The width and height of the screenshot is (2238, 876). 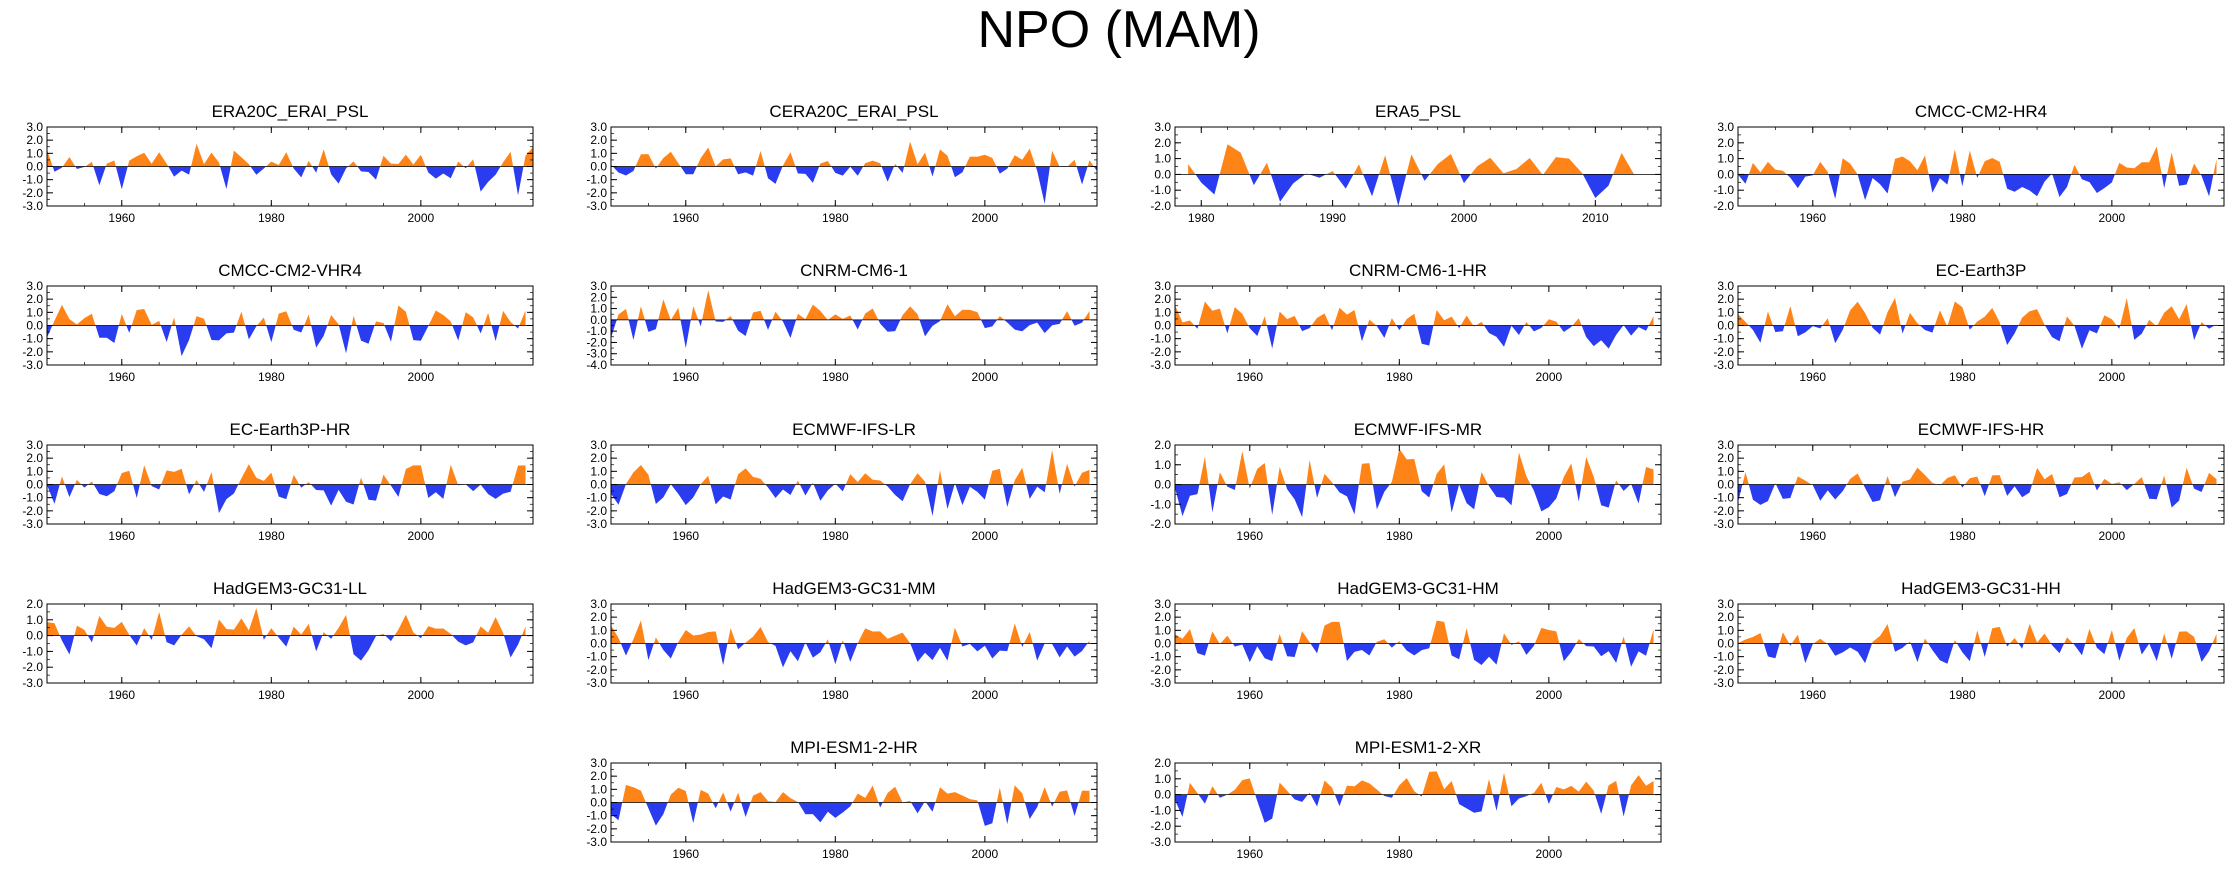 I want to click on panel-title: EC-Earth3P, so click(x=1981, y=270).